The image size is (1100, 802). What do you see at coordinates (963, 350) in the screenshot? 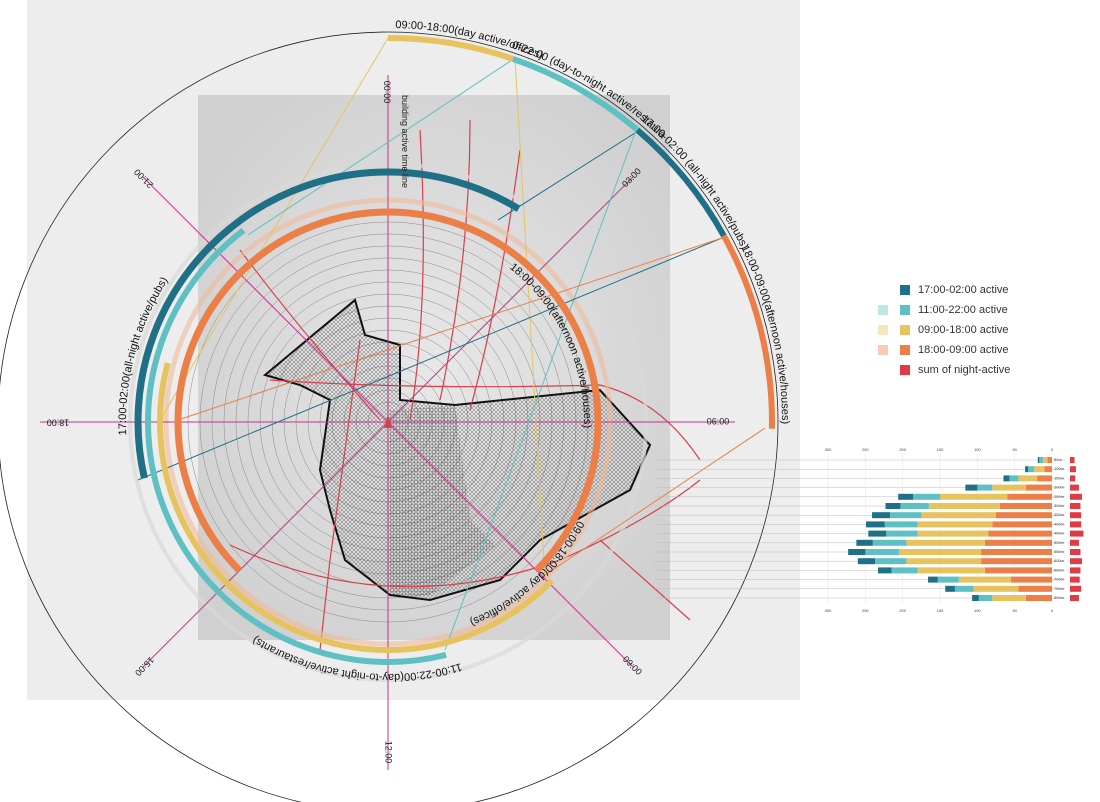
I see `legend-label: 18:00-09:00 active` at bounding box center [963, 350].